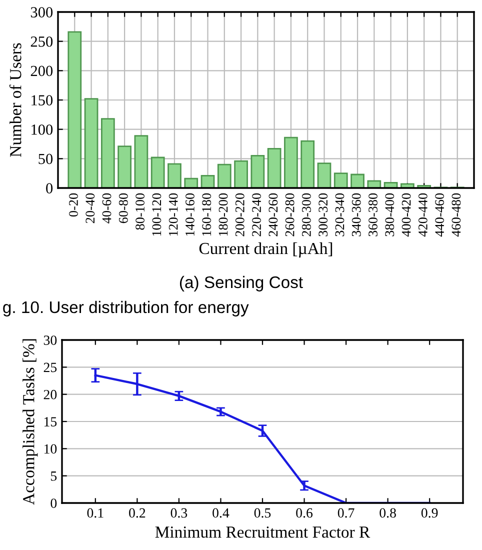  I want to click on x-tick-label: 0-20, so click(73, 205).